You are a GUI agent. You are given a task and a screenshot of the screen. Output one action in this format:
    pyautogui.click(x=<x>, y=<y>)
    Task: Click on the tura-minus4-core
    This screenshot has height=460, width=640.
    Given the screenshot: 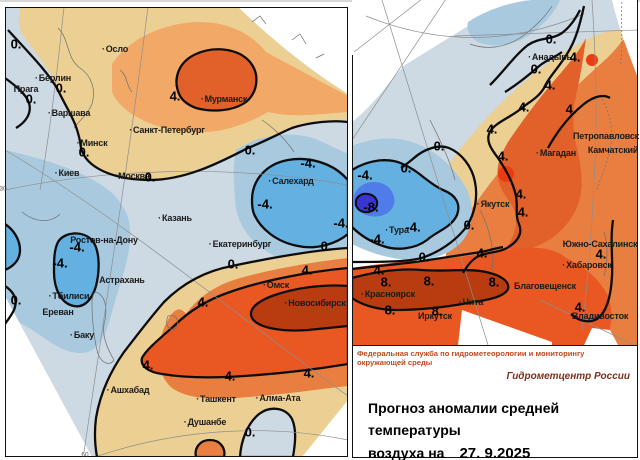 What is the action you would take?
    pyautogui.click(x=406, y=204)
    